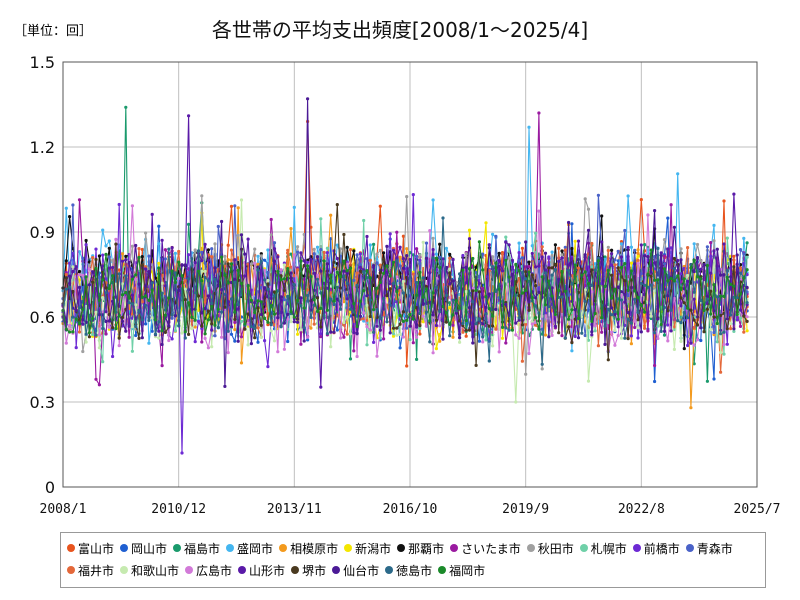  Describe the element at coordinates (314, 548) in the screenshot. I see `legend-label: 相模原市` at that location.